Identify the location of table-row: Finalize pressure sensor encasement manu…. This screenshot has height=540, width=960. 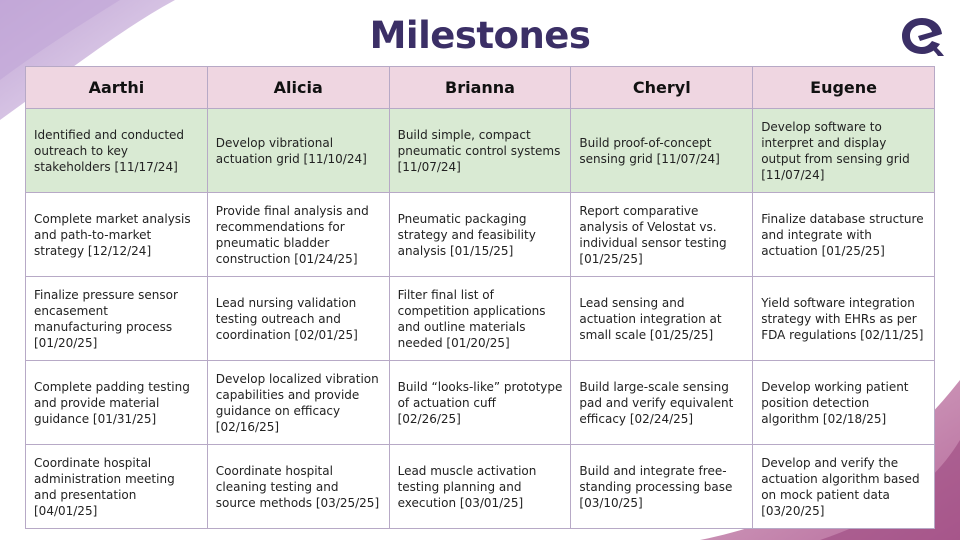
(480, 318).